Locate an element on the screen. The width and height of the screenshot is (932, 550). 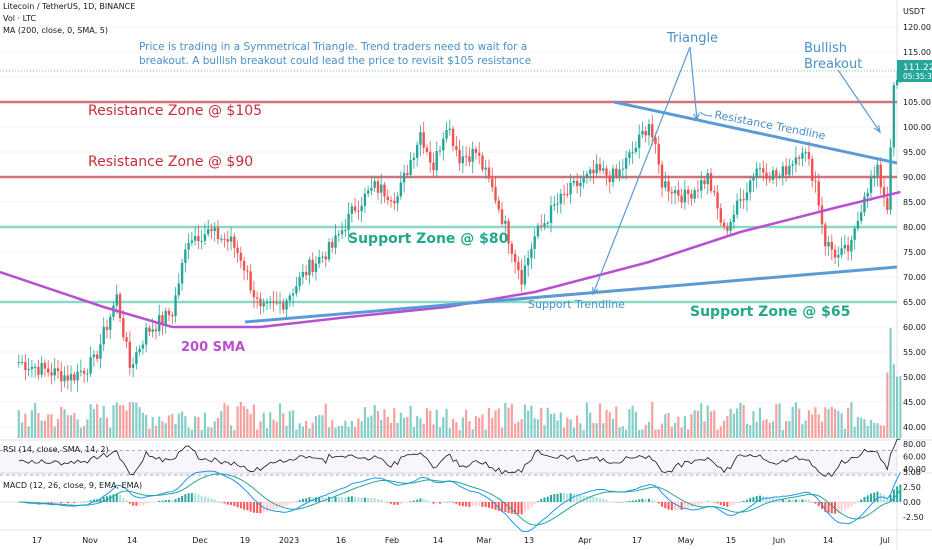
price-tick-label: 100.00 is located at coordinates (917, 127).